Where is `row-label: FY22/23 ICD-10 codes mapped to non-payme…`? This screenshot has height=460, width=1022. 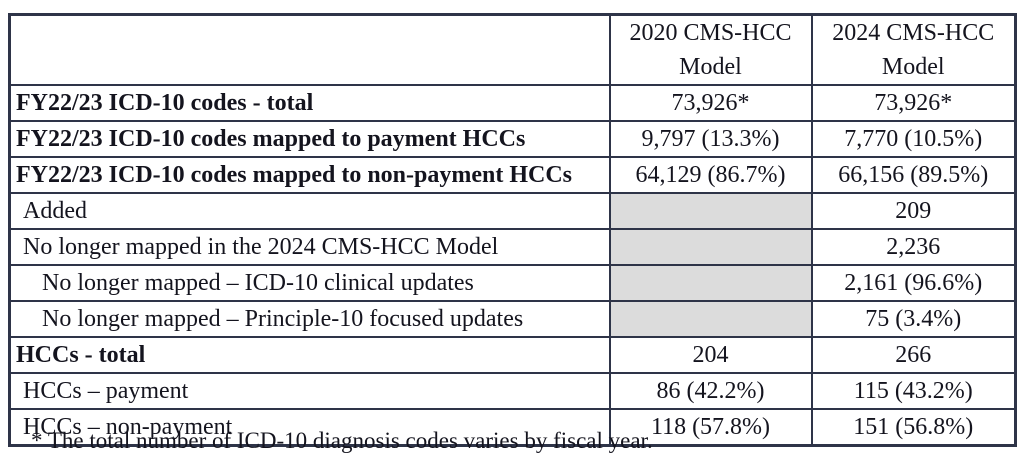
row-label: FY22/23 ICD-10 codes mapped to non-payme… is located at coordinates (309, 175).